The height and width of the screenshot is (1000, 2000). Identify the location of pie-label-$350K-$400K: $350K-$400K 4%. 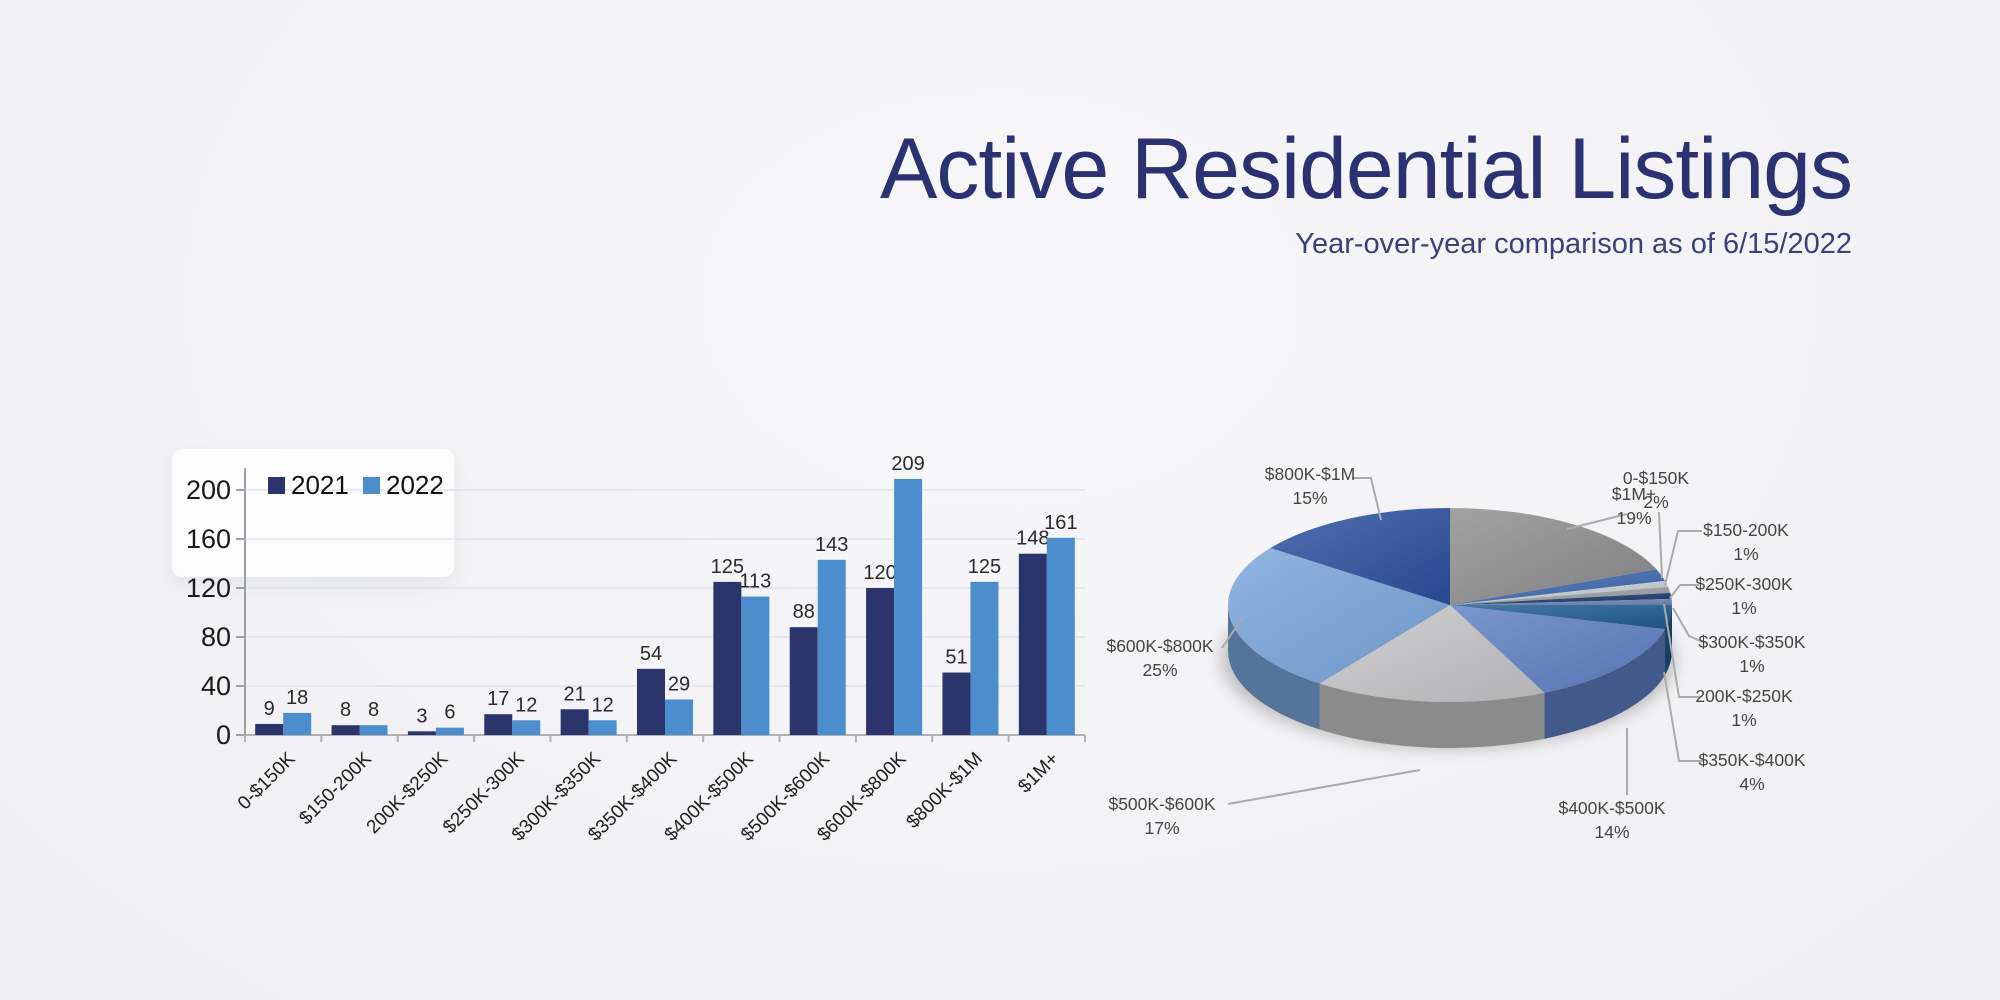
(1751, 772).